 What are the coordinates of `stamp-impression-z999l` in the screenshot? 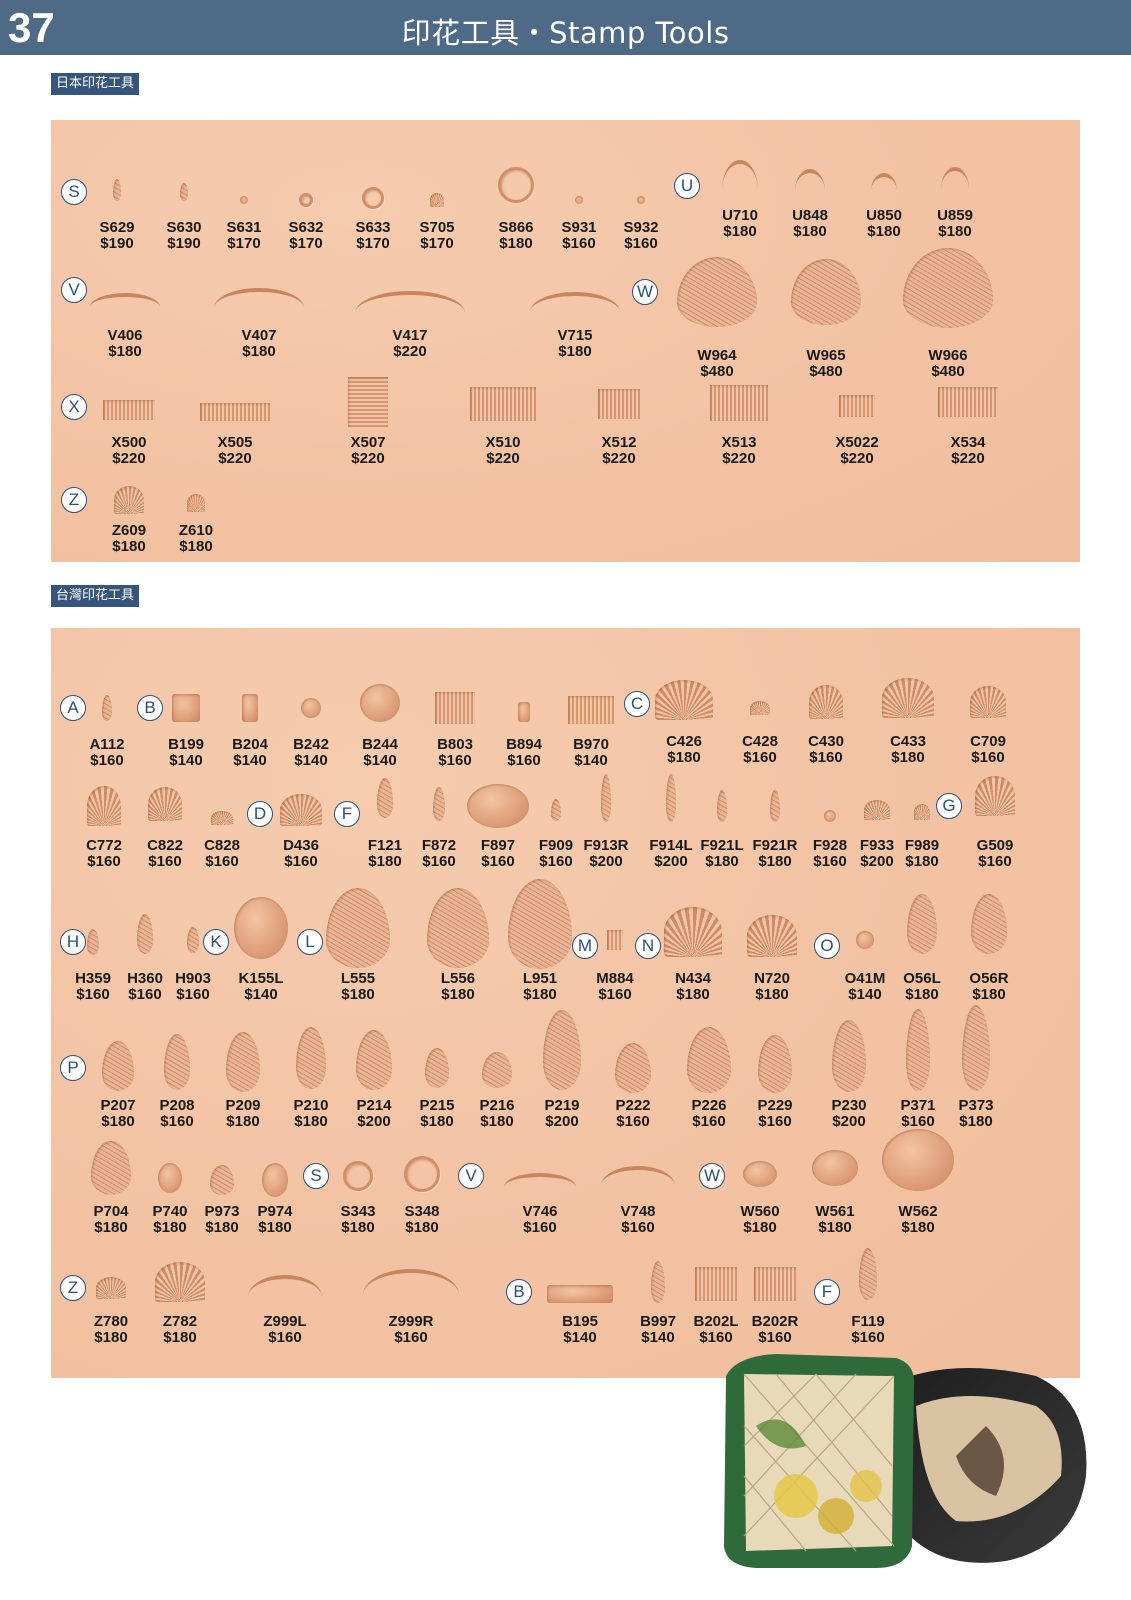 It's located at (285, 1286).